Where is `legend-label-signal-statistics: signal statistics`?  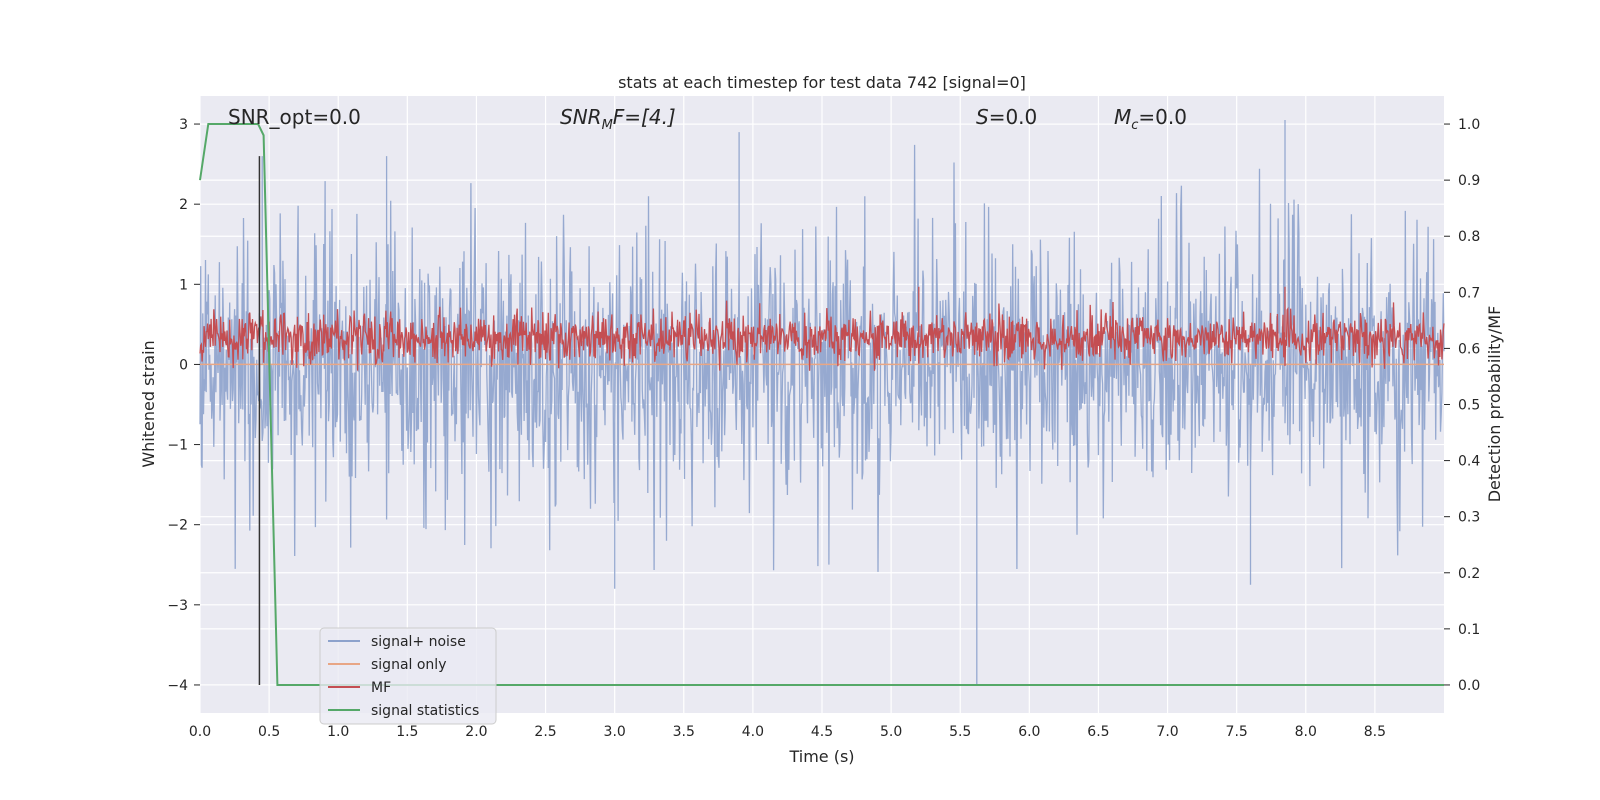
legend-label-signal-statistics: signal statistics is located at coordinates (425, 711).